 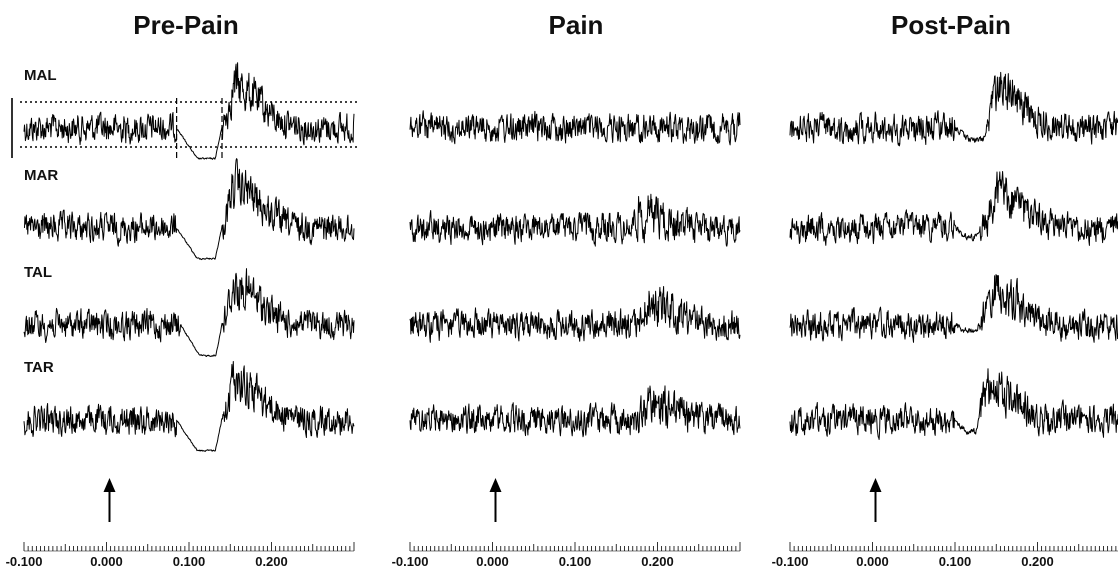 I want to click on trace-label: MAR, so click(x=41, y=175).